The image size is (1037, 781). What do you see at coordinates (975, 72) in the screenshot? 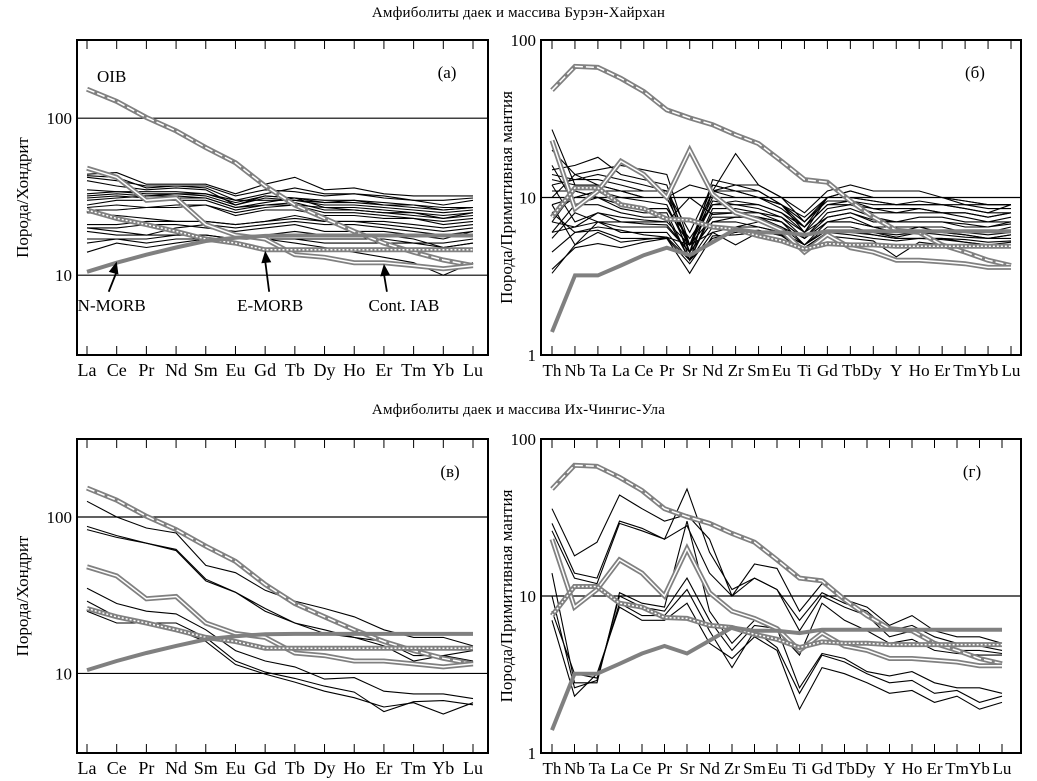
I see `panel-label: (б)` at bounding box center [975, 72].